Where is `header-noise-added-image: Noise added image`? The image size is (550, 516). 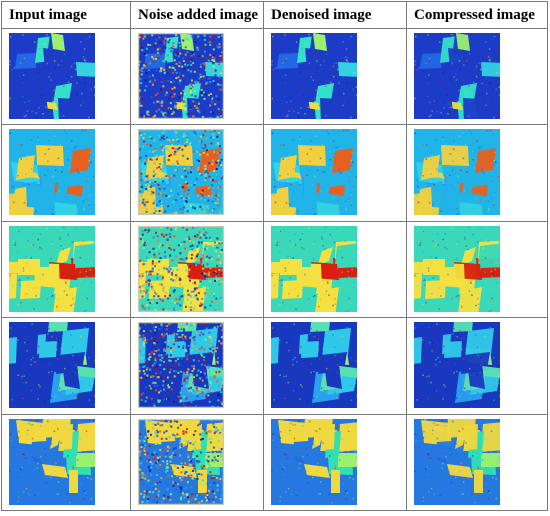 header-noise-added-image: Noise added image is located at coordinates (197, 15).